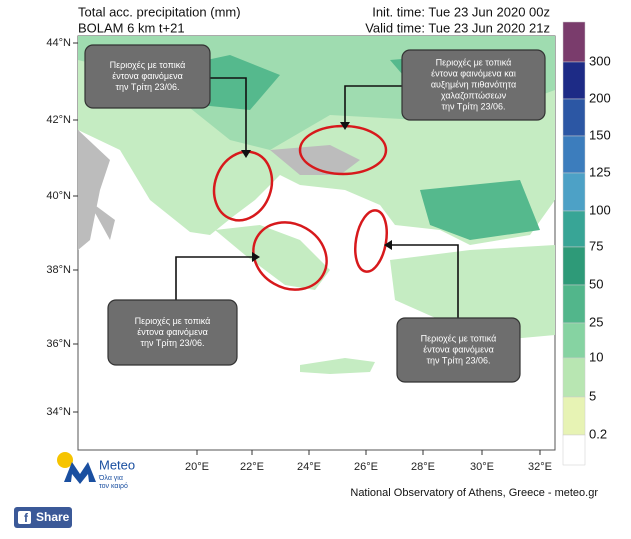 This screenshot has width=631, height=539. Describe the element at coordinates (58, 344) in the screenshot. I see `lat-label: 36°N` at that location.